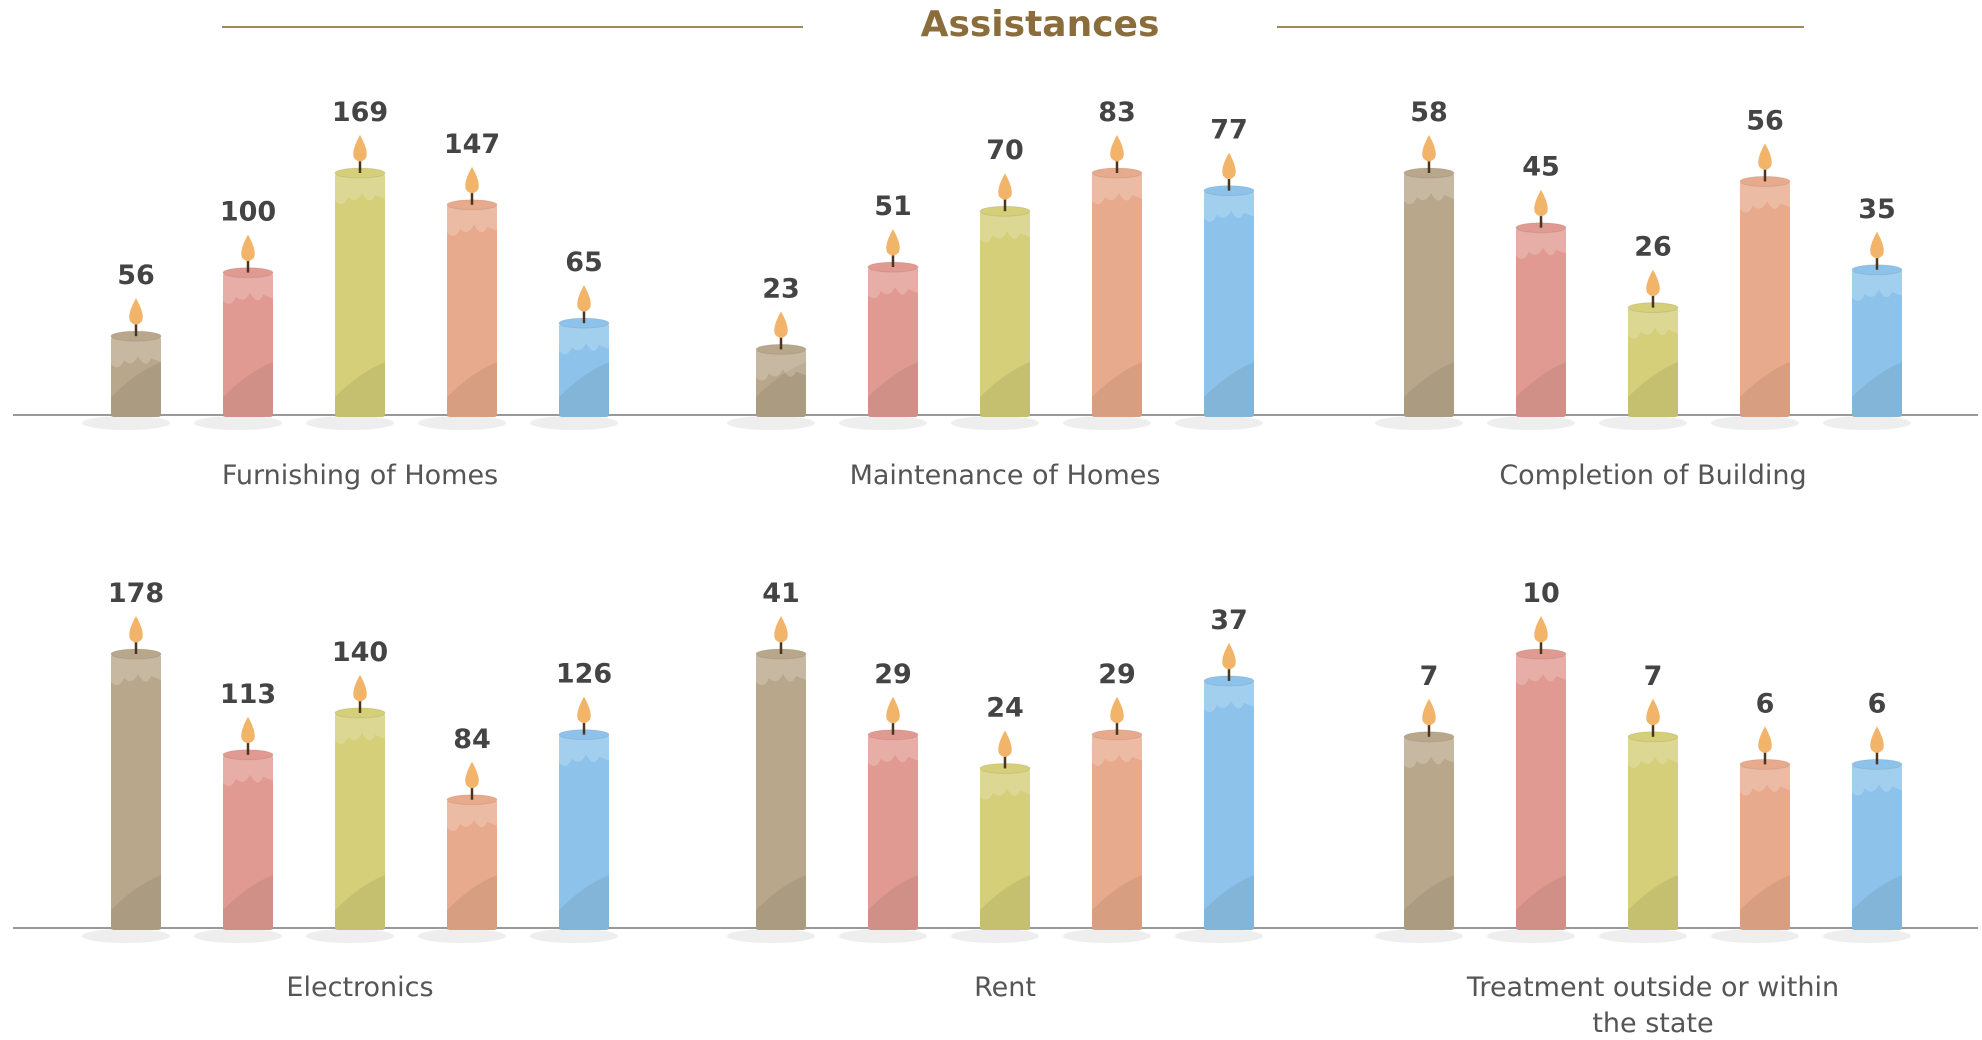 The height and width of the screenshot is (1040, 1982). I want to click on value-label: 7, so click(1429, 676).